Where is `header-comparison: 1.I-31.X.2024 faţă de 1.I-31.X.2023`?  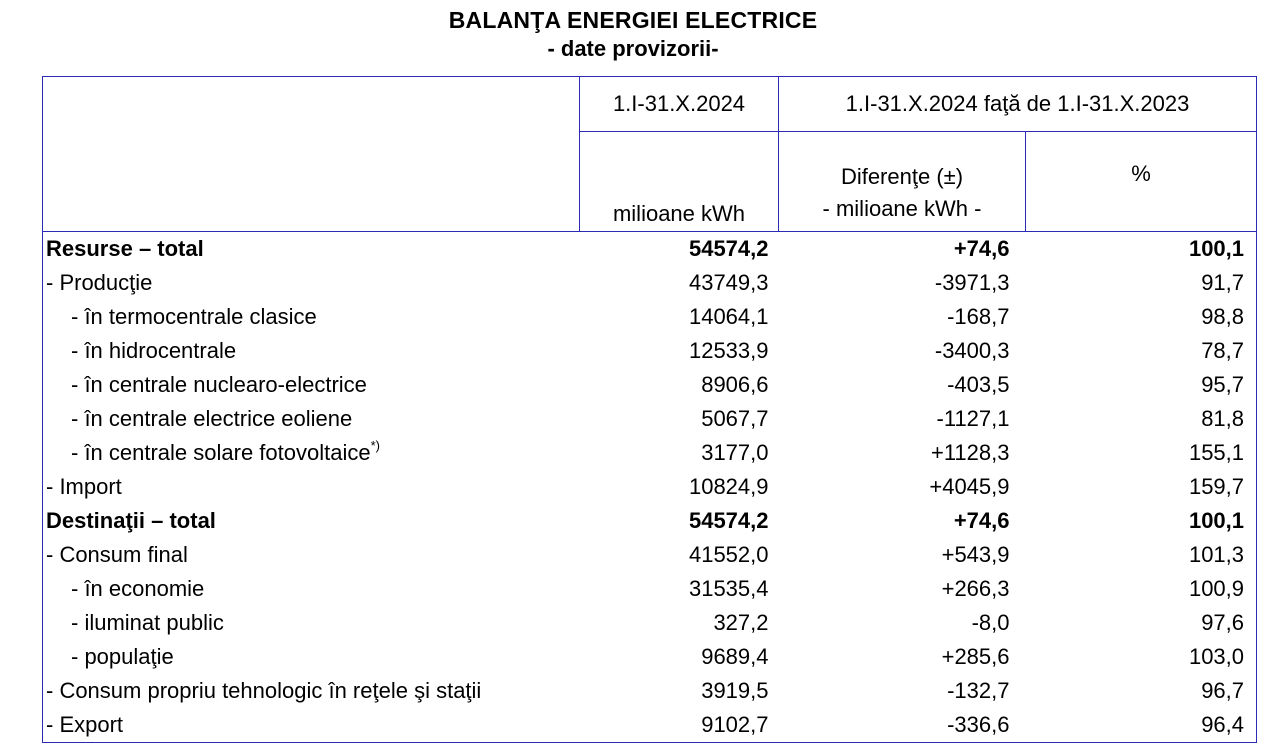 header-comparison: 1.I-31.X.2024 faţă de 1.I-31.X.2023 is located at coordinates (1017, 104).